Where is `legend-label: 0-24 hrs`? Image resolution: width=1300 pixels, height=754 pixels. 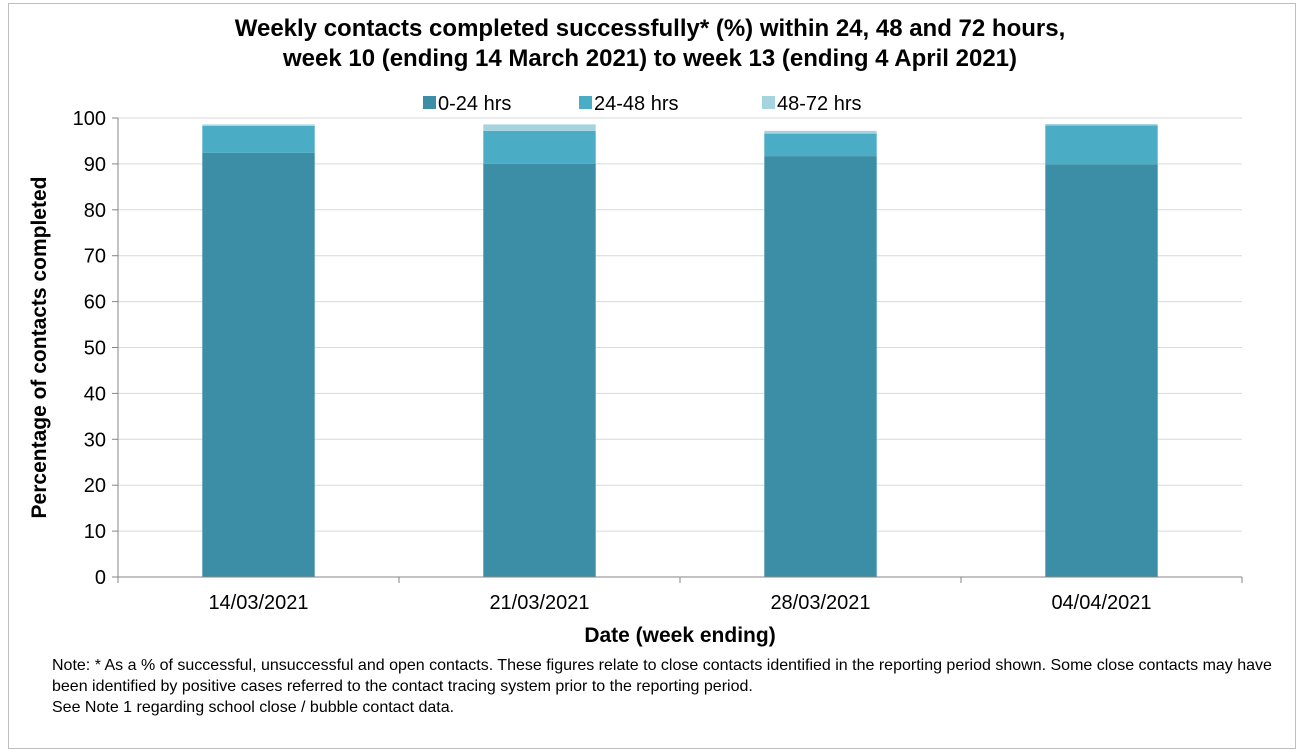
legend-label: 0-24 hrs is located at coordinates (474, 104).